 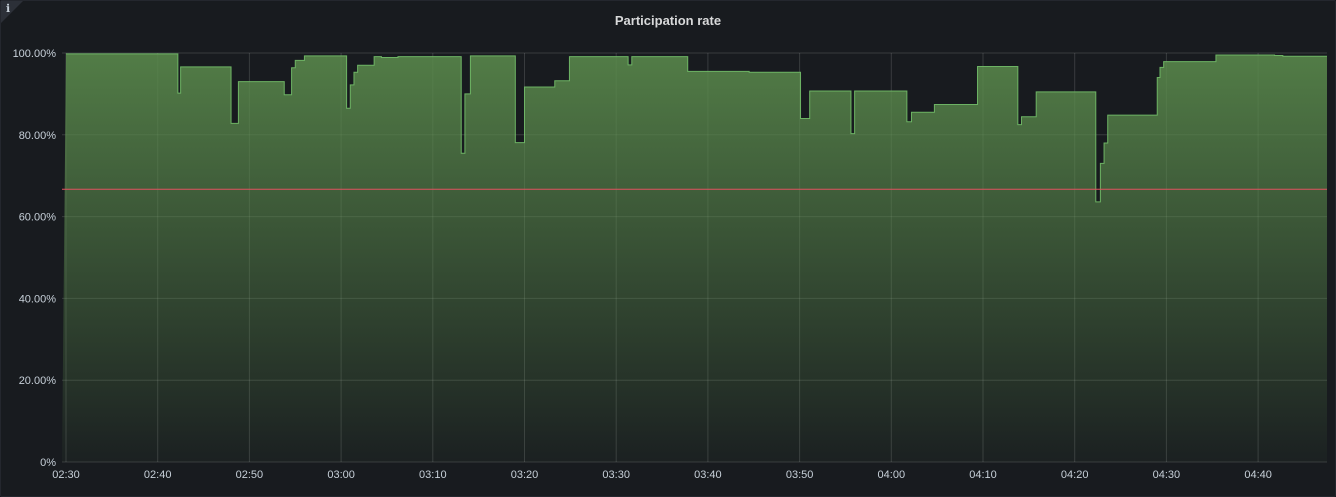 What do you see at coordinates (35, 54) in the screenshot?
I see `y-tick-label: 100.00%` at bounding box center [35, 54].